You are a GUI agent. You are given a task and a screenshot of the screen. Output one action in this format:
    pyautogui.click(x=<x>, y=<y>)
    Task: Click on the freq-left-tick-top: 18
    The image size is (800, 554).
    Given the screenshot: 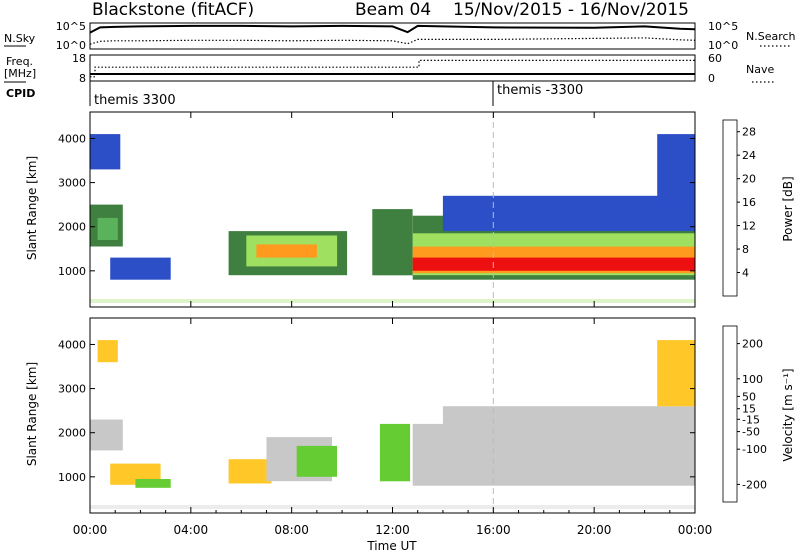 What is the action you would take?
    pyautogui.click(x=79, y=58)
    